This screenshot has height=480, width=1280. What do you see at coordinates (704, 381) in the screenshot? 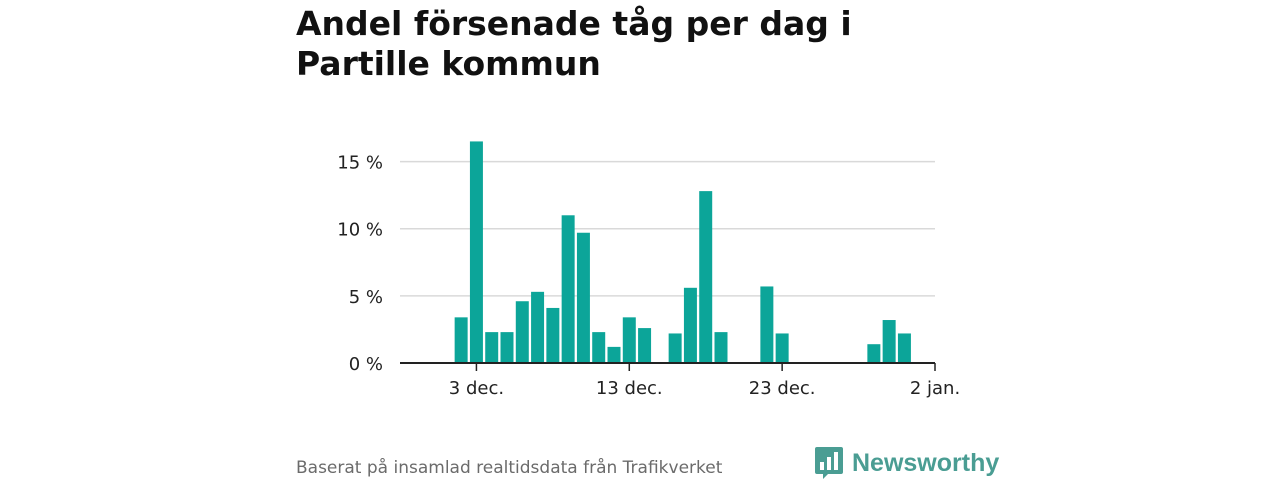
I see `x-axis-ticks: 3 dec. 13 dec. 23 dec. 2 jan.` at bounding box center [704, 381].